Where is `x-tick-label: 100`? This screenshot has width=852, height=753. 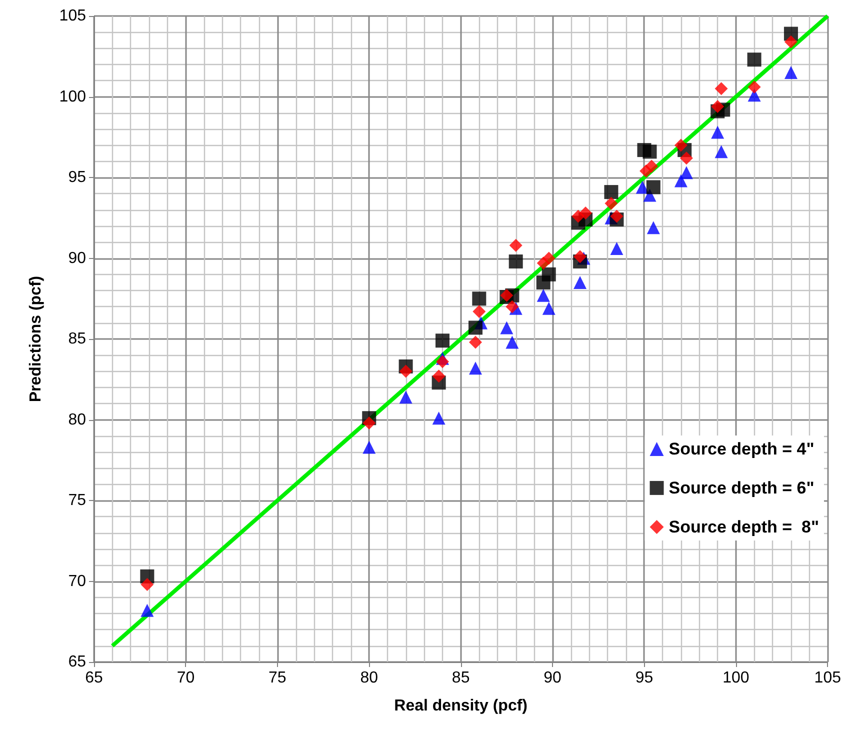
x-tick-label: 100 is located at coordinates (736, 678).